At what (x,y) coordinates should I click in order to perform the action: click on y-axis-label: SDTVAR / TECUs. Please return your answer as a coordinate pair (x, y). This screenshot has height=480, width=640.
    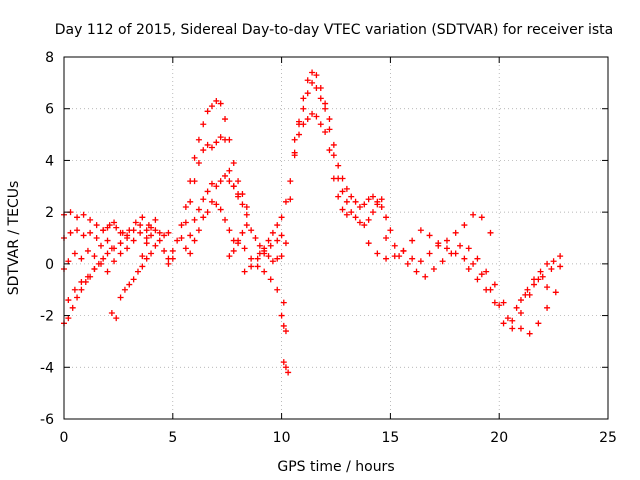
    Looking at the image, I should click on (14, 238).